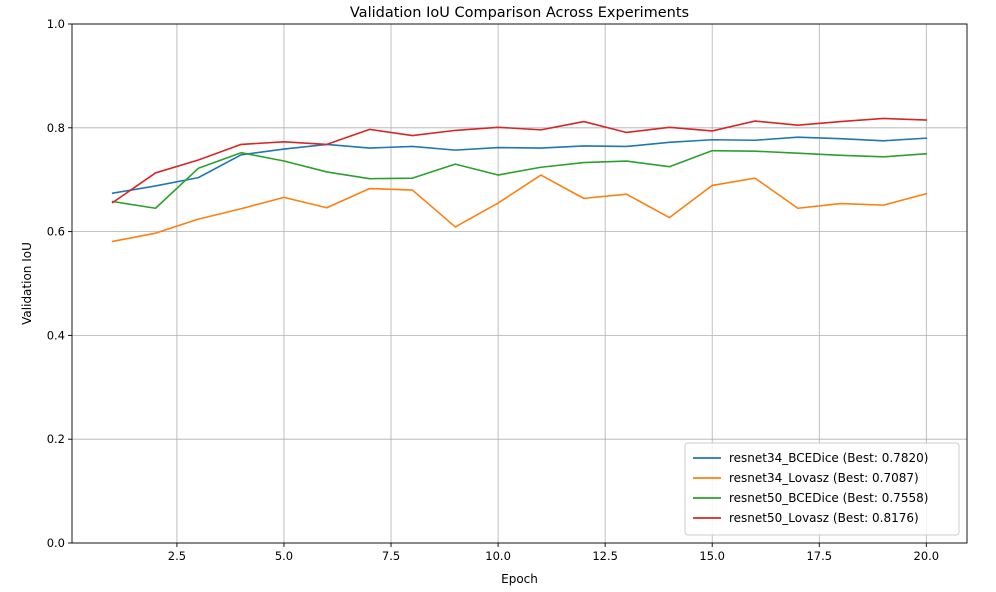  Describe the element at coordinates (56, 439) in the screenshot. I see `y-tick-label: 0.2` at that location.